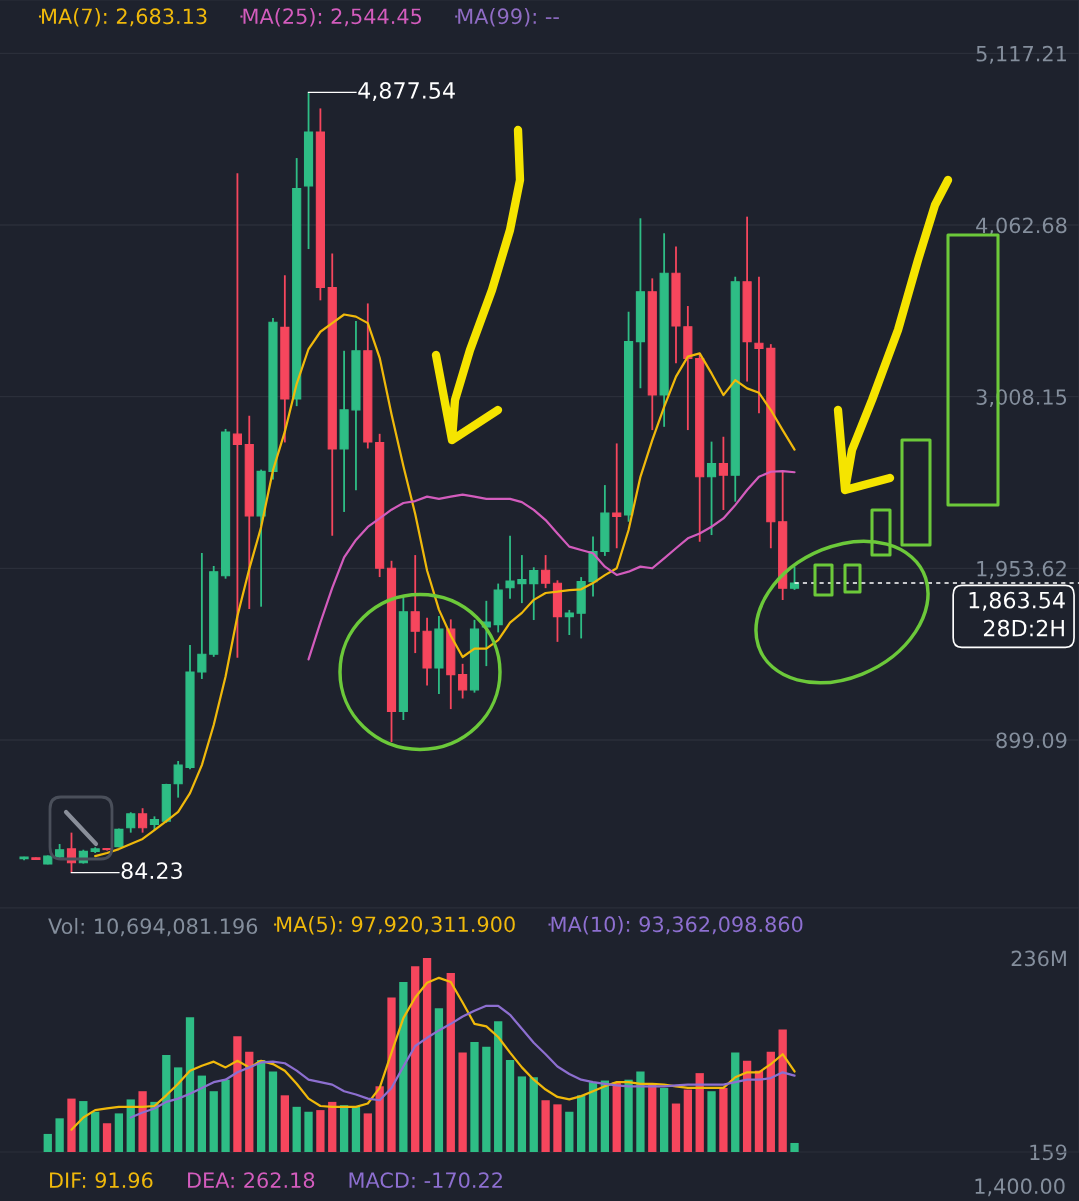 Image resolution: width=1079 pixels, height=1201 pixels. What do you see at coordinates (1031, 740) in the screenshot?
I see `y-tick-label: 899.09` at bounding box center [1031, 740].